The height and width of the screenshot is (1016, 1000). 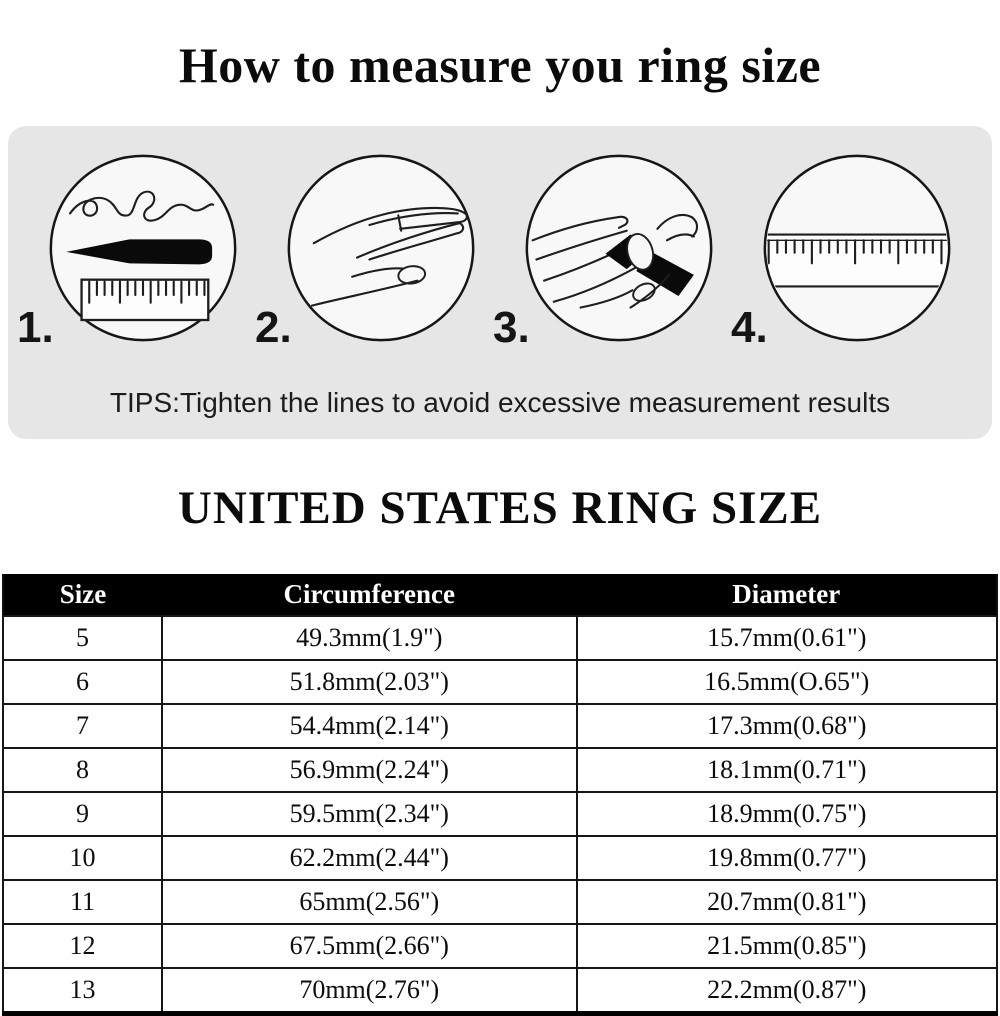 I want to click on diameter-cell: 17.3mm(0.68"), so click(x=787, y=726).